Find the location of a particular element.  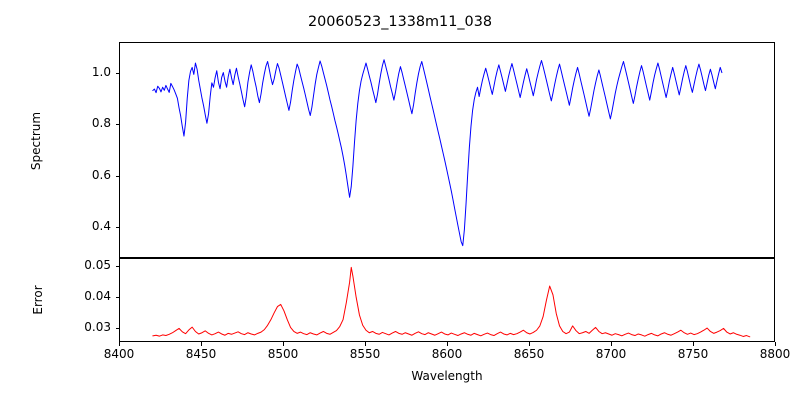

x-axis-tick-label: 8450 is located at coordinates (201, 354).